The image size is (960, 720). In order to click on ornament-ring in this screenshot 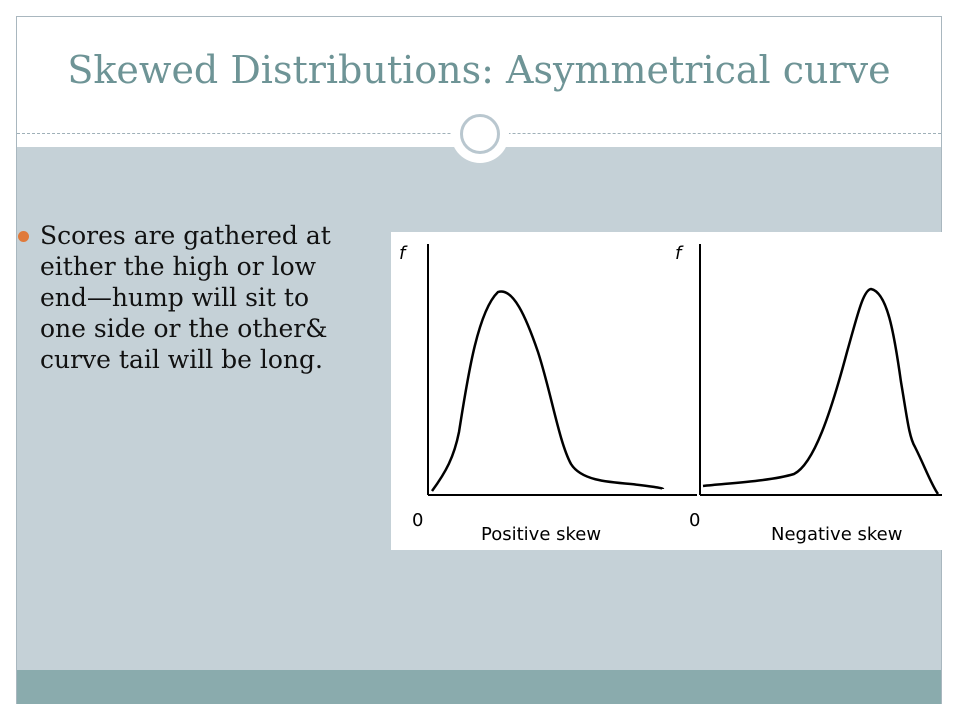, I will do `click(480, 134)`.